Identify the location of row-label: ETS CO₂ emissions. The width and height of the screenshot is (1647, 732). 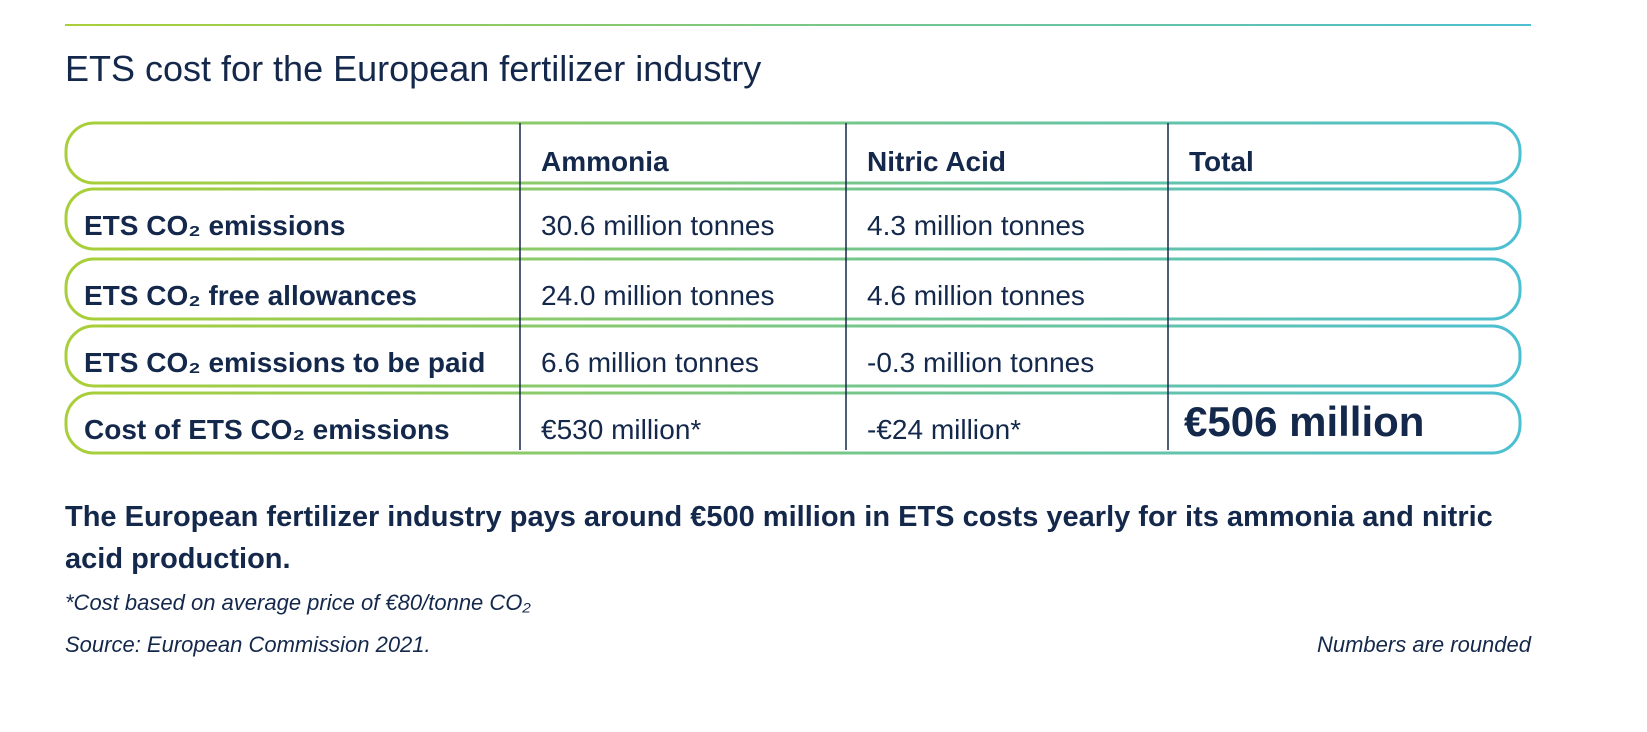
(215, 225).